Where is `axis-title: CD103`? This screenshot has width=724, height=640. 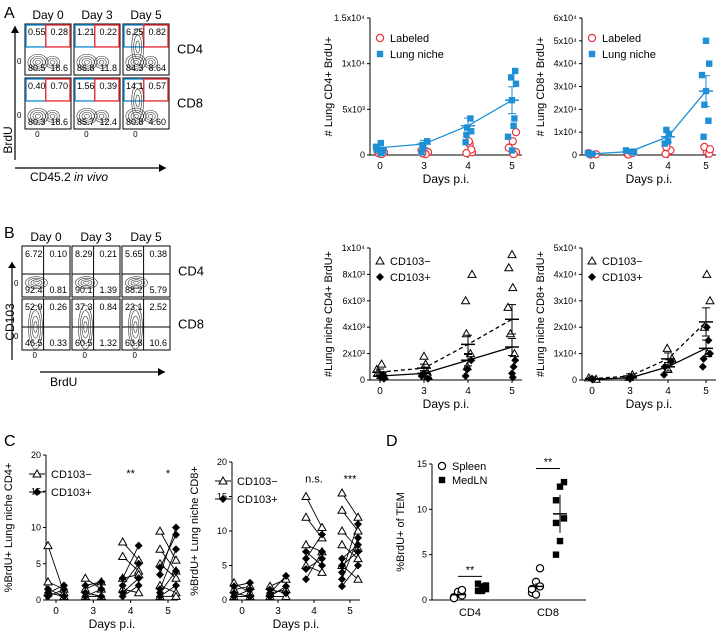
axis-title: CD103 is located at coordinates (10, 322).